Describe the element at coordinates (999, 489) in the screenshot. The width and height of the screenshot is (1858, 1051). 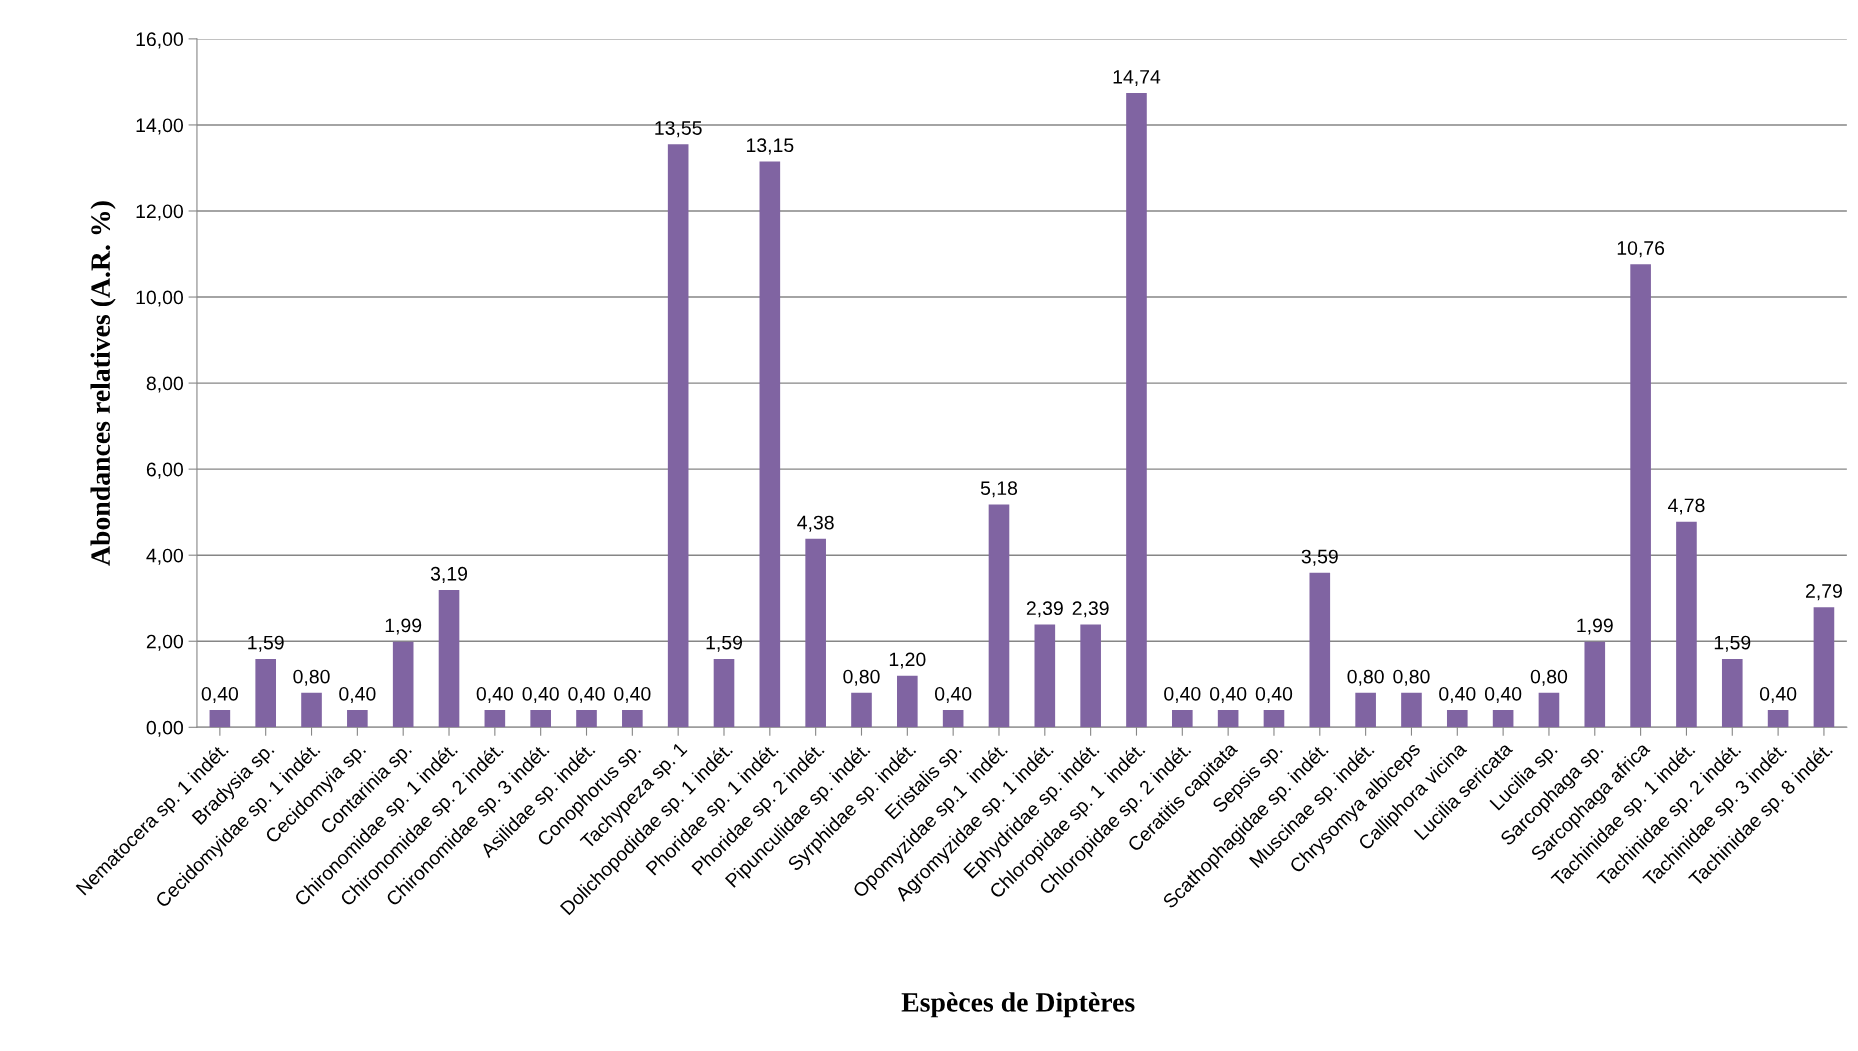
I see `data-label: 5,18` at that location.